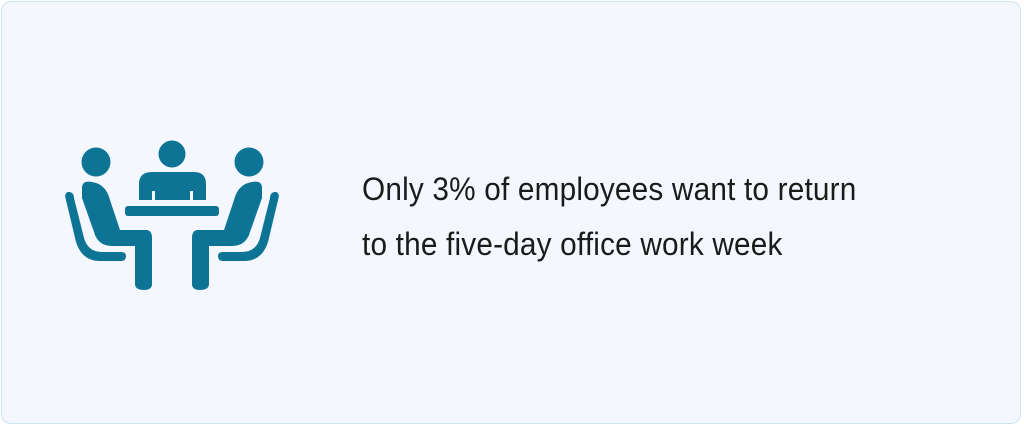  I want to click on right-person-body, so click(227, 235).